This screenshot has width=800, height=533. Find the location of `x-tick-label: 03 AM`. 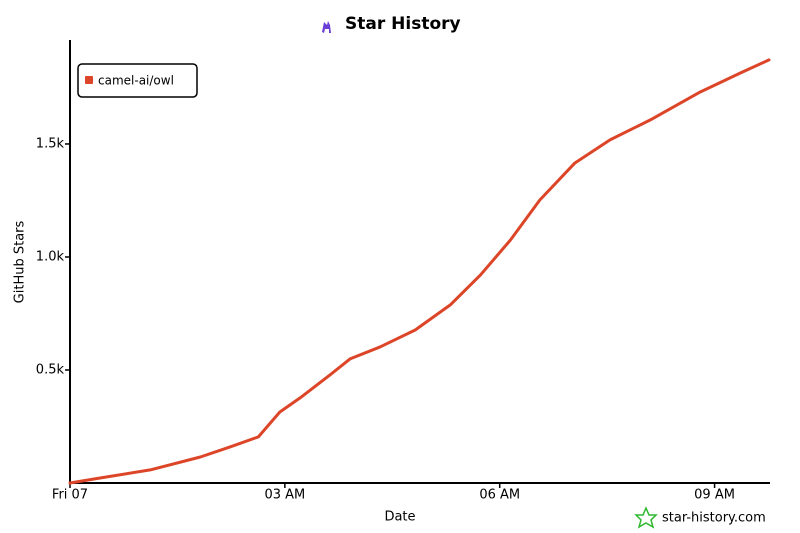

x-tick-label: 03 AM is located at coordinates (284, 495).